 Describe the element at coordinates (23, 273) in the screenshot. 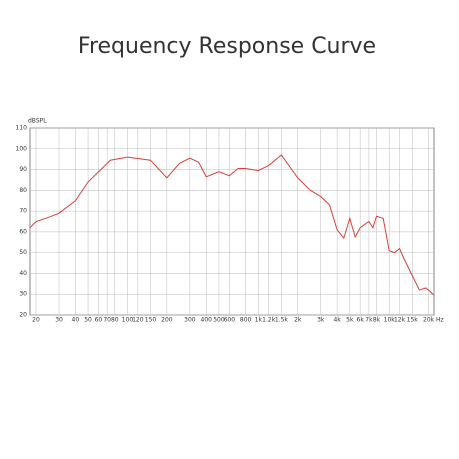

I see `y-tick-label: 40` at that location.